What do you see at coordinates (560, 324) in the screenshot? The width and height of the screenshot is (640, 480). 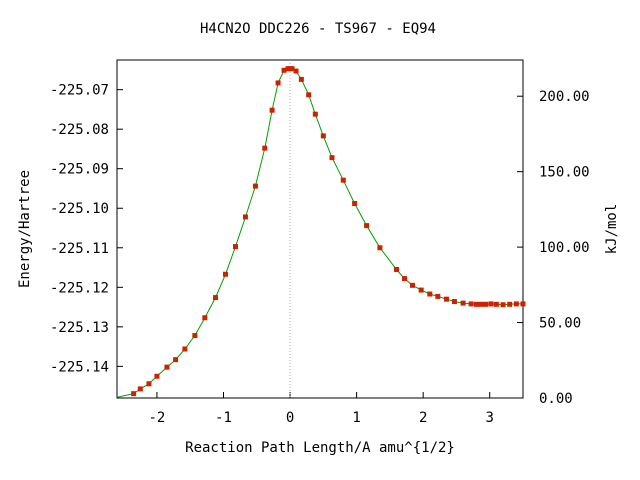 I see `y2-tick-label: 50.00` at bounding box center [560, 324].